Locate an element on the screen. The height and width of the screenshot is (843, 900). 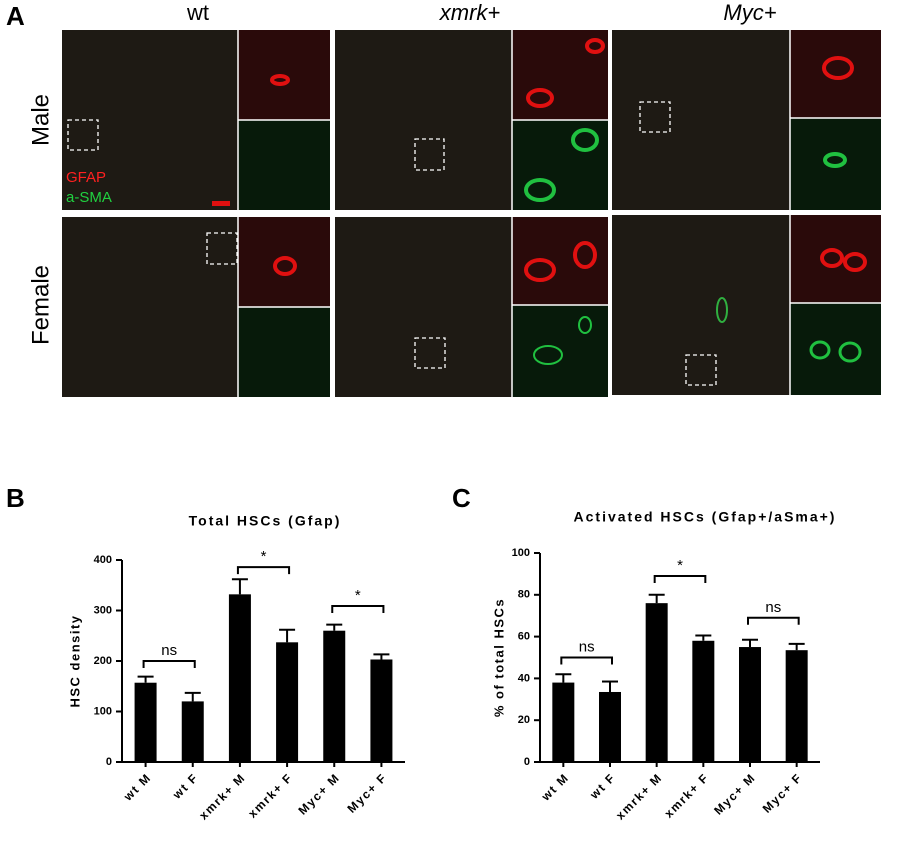
y-tick-label: 60 is located at coordinates (524, 637).